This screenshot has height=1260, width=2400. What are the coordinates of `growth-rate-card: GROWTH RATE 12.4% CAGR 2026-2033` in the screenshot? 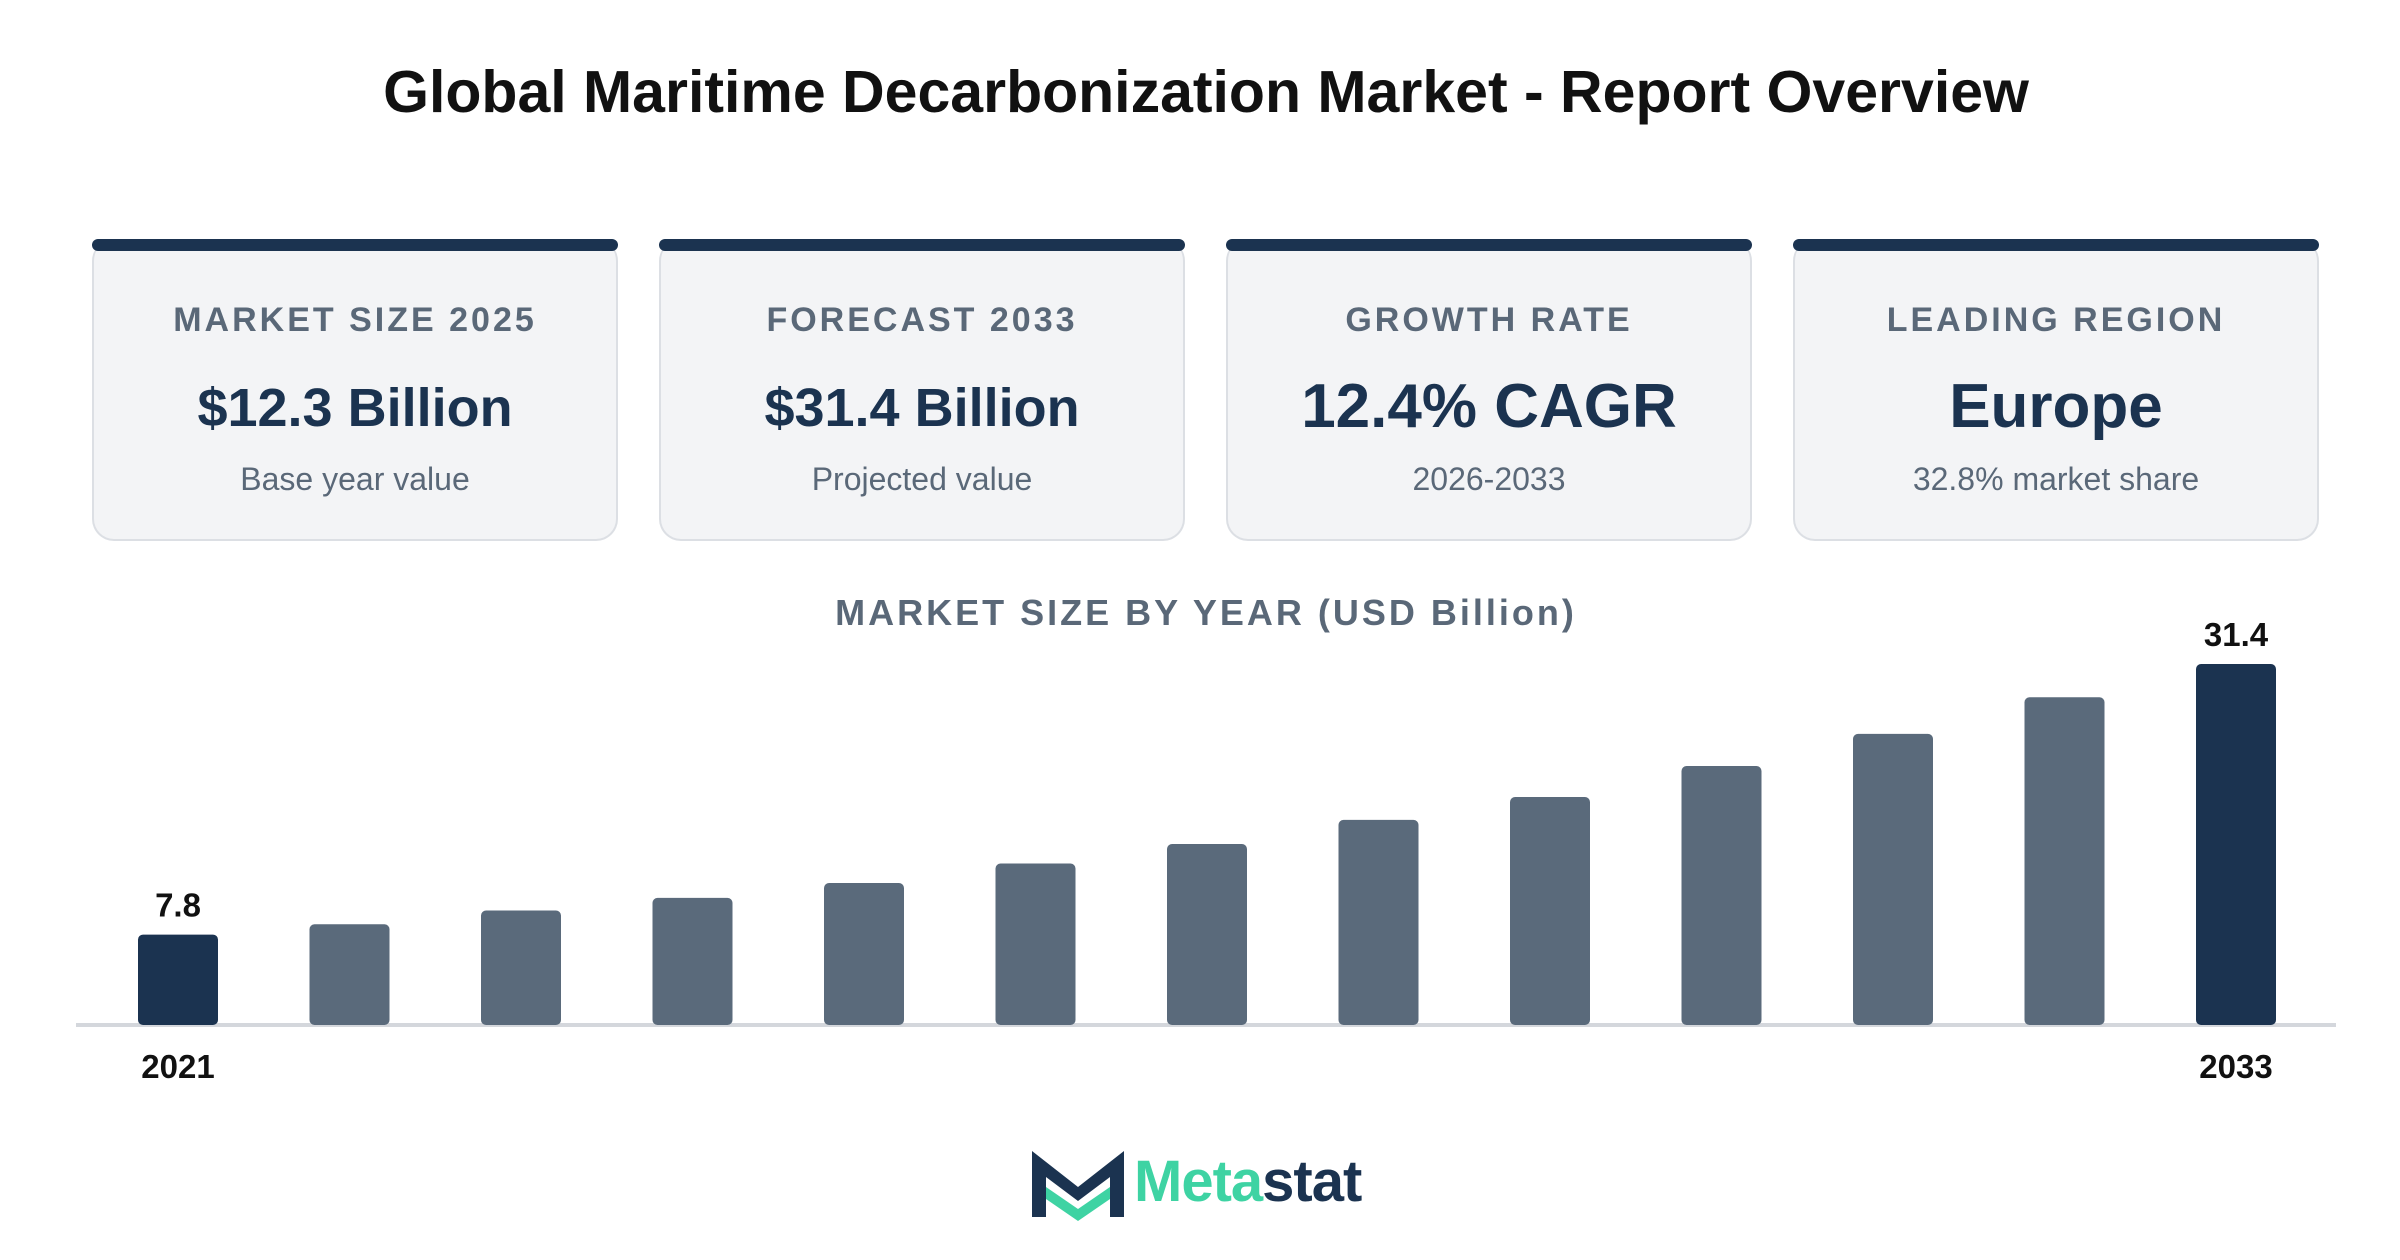 It's located at (1489, 390).